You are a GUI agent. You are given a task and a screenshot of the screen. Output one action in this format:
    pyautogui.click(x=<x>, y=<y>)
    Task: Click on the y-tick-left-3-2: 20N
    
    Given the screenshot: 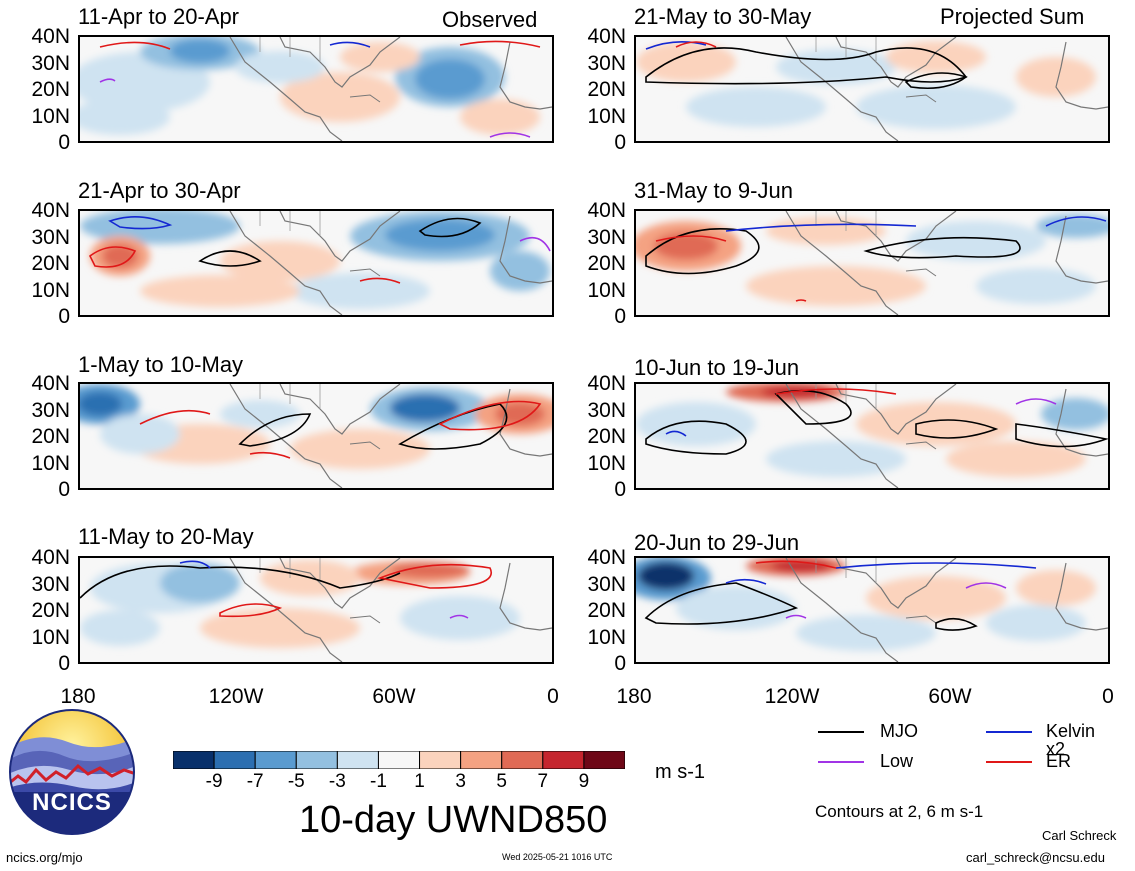 What is the action you would take?
    pyautogui.click(x=50, y=436)
    